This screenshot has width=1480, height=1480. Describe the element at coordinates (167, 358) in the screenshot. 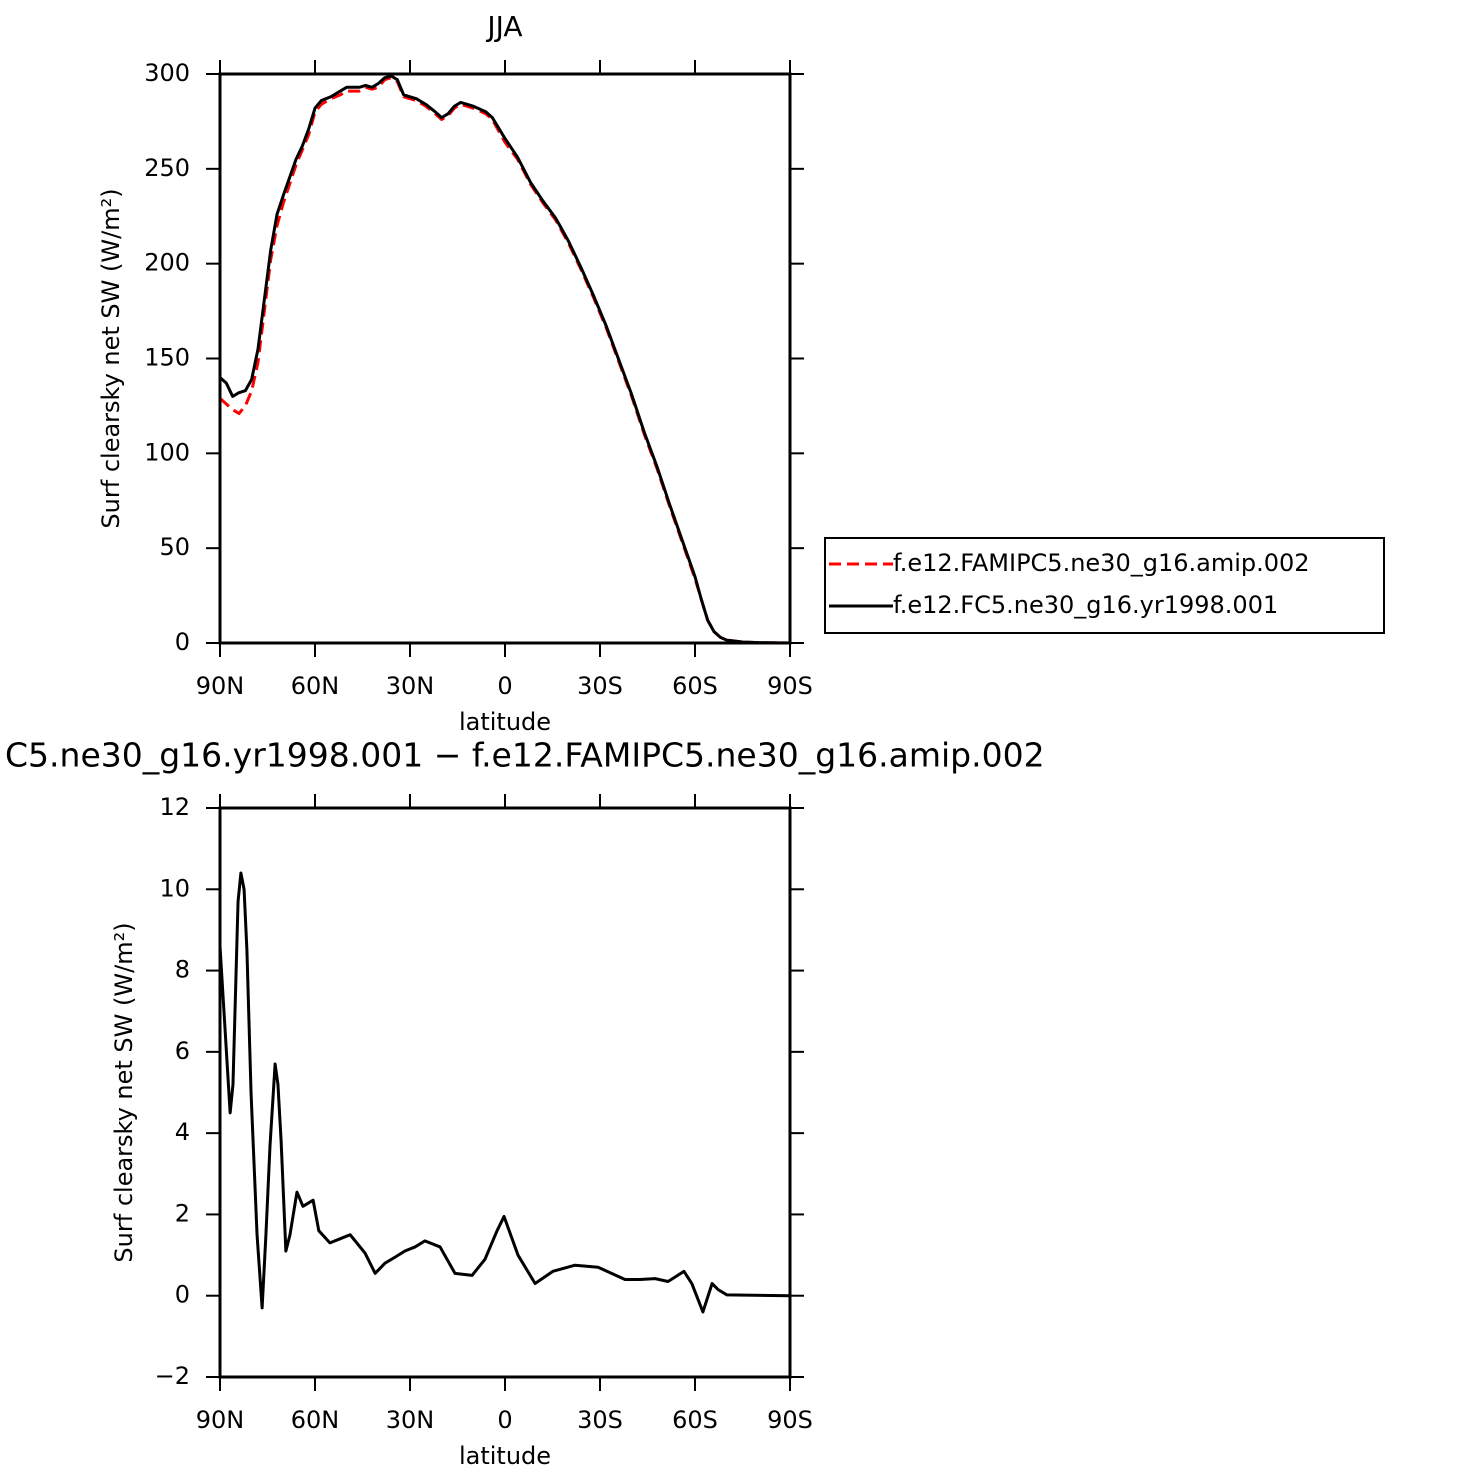

I see `y-tick-label: 150` at that location.